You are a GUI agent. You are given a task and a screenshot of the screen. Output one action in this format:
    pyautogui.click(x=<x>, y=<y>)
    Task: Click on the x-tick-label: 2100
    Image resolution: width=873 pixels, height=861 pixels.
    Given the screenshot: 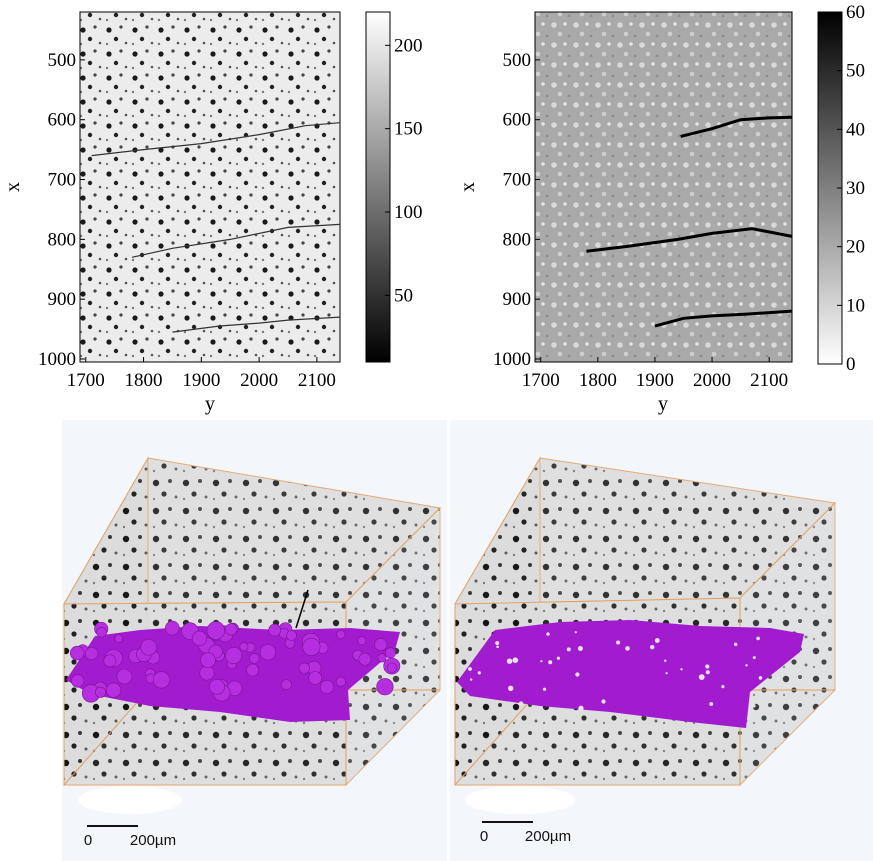 What is the action you would take?
    pyautogui.click(x=769, y=380)
    